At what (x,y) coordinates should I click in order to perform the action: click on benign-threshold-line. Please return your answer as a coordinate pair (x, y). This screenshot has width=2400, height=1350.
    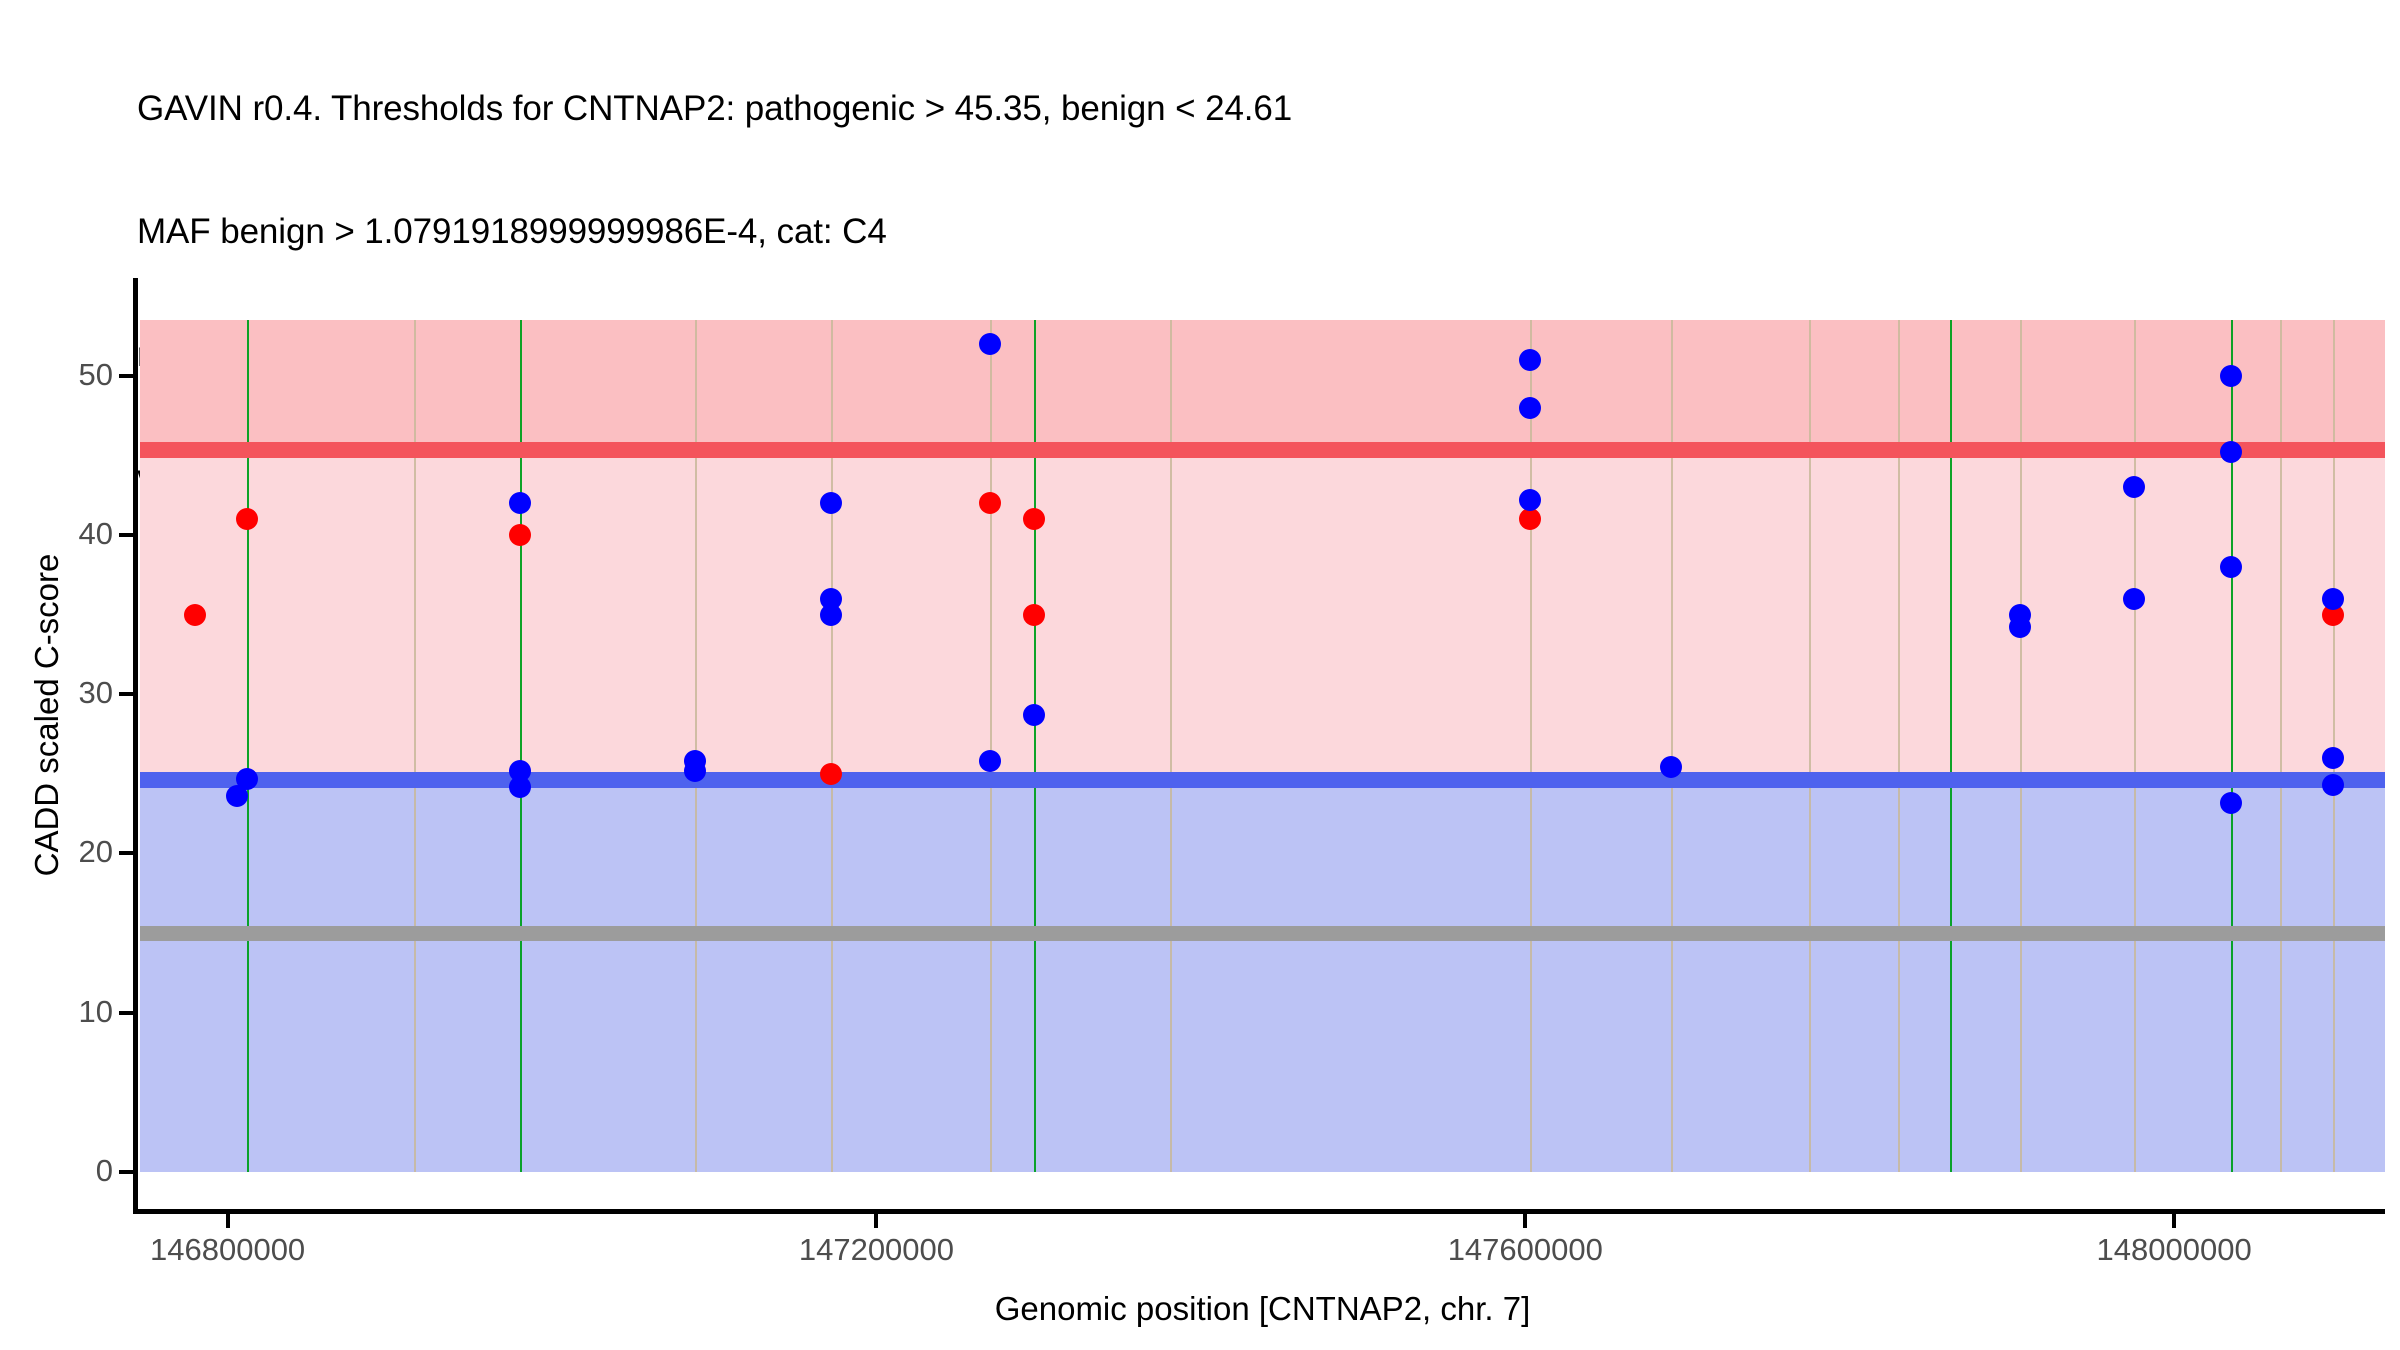
    Looking at the image, I should click on (1262, 780).